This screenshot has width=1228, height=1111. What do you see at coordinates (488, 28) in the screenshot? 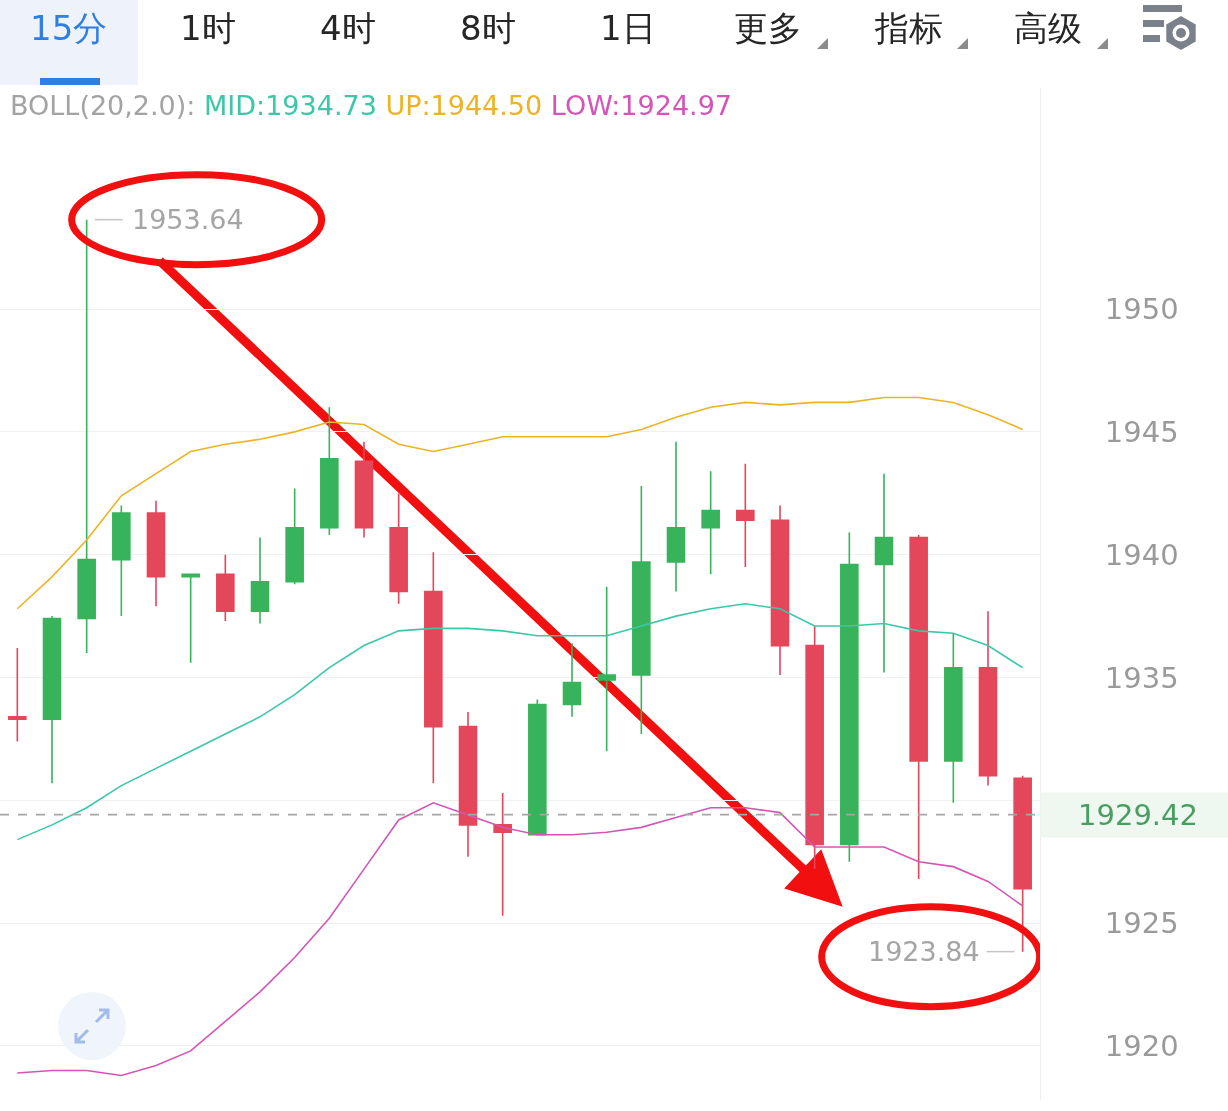
I see `text: 8时` at bounding box center [488, 28].